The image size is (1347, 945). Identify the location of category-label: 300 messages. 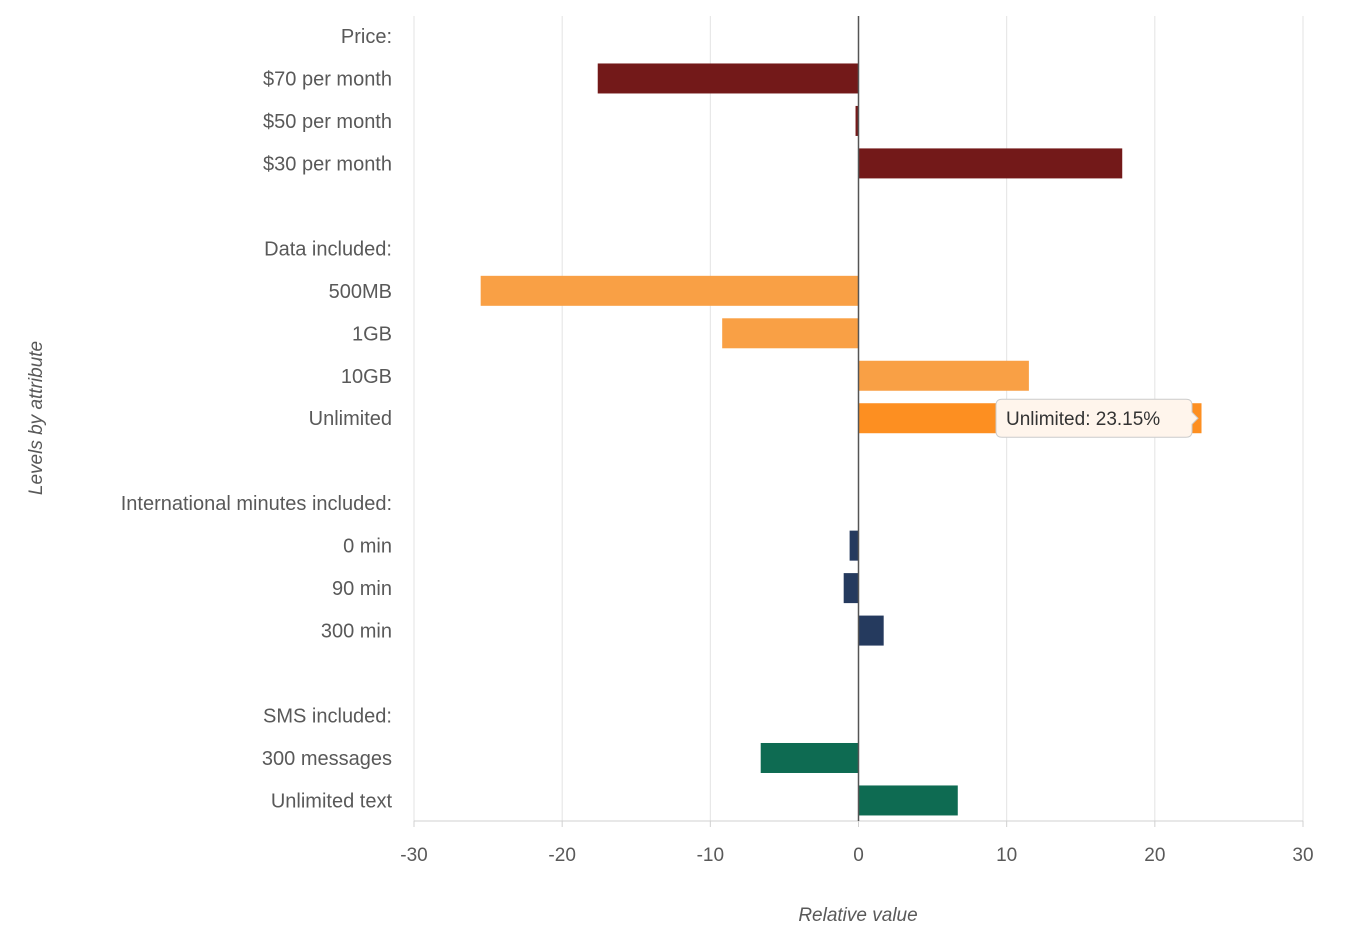
(327, 759).